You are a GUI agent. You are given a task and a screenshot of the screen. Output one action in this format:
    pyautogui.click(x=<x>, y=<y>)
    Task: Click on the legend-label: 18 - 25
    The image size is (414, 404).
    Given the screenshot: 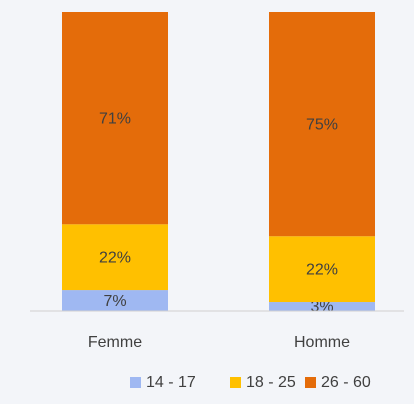 What is the action you would take?
    pyautogui.click(x=271, y=382)
    